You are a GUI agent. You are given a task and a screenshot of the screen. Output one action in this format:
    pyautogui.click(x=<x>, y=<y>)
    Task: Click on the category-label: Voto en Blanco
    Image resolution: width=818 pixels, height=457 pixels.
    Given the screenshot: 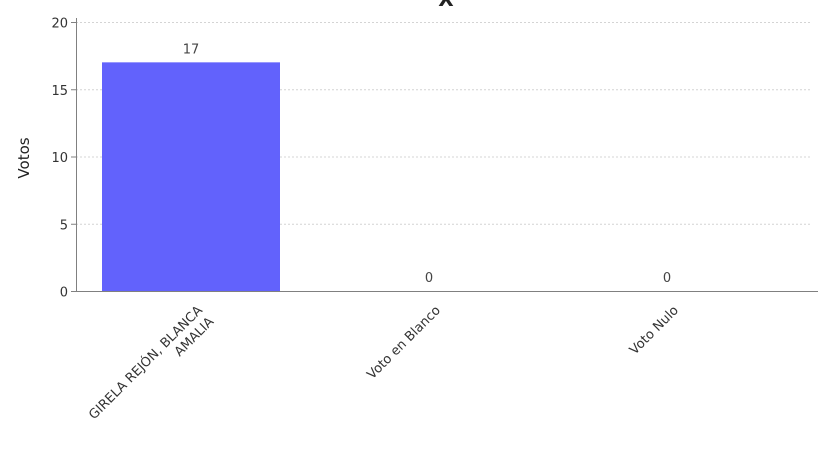 What is the action you would take?
    pyautogui.click(x=403, y=342)
    